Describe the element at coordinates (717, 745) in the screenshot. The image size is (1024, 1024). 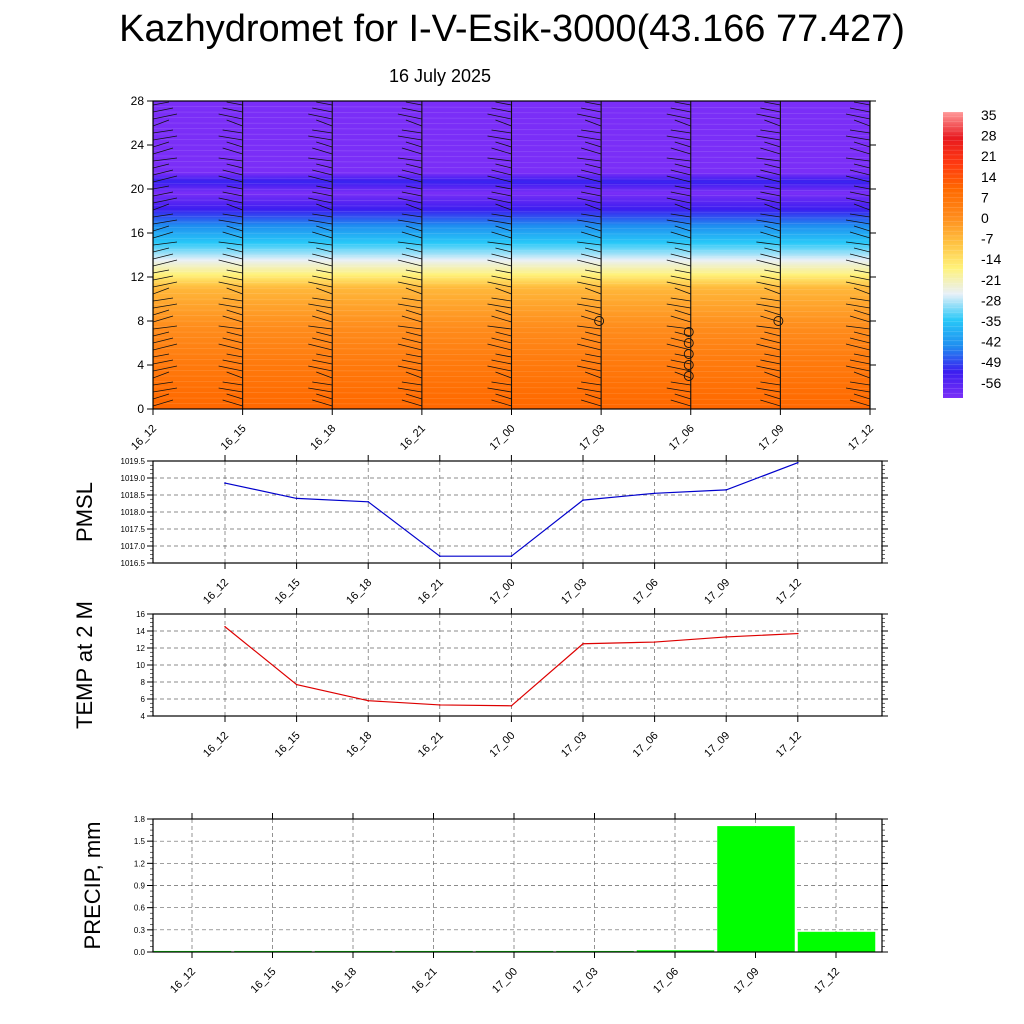
I see `x-tick-label: 17_09` at that location.